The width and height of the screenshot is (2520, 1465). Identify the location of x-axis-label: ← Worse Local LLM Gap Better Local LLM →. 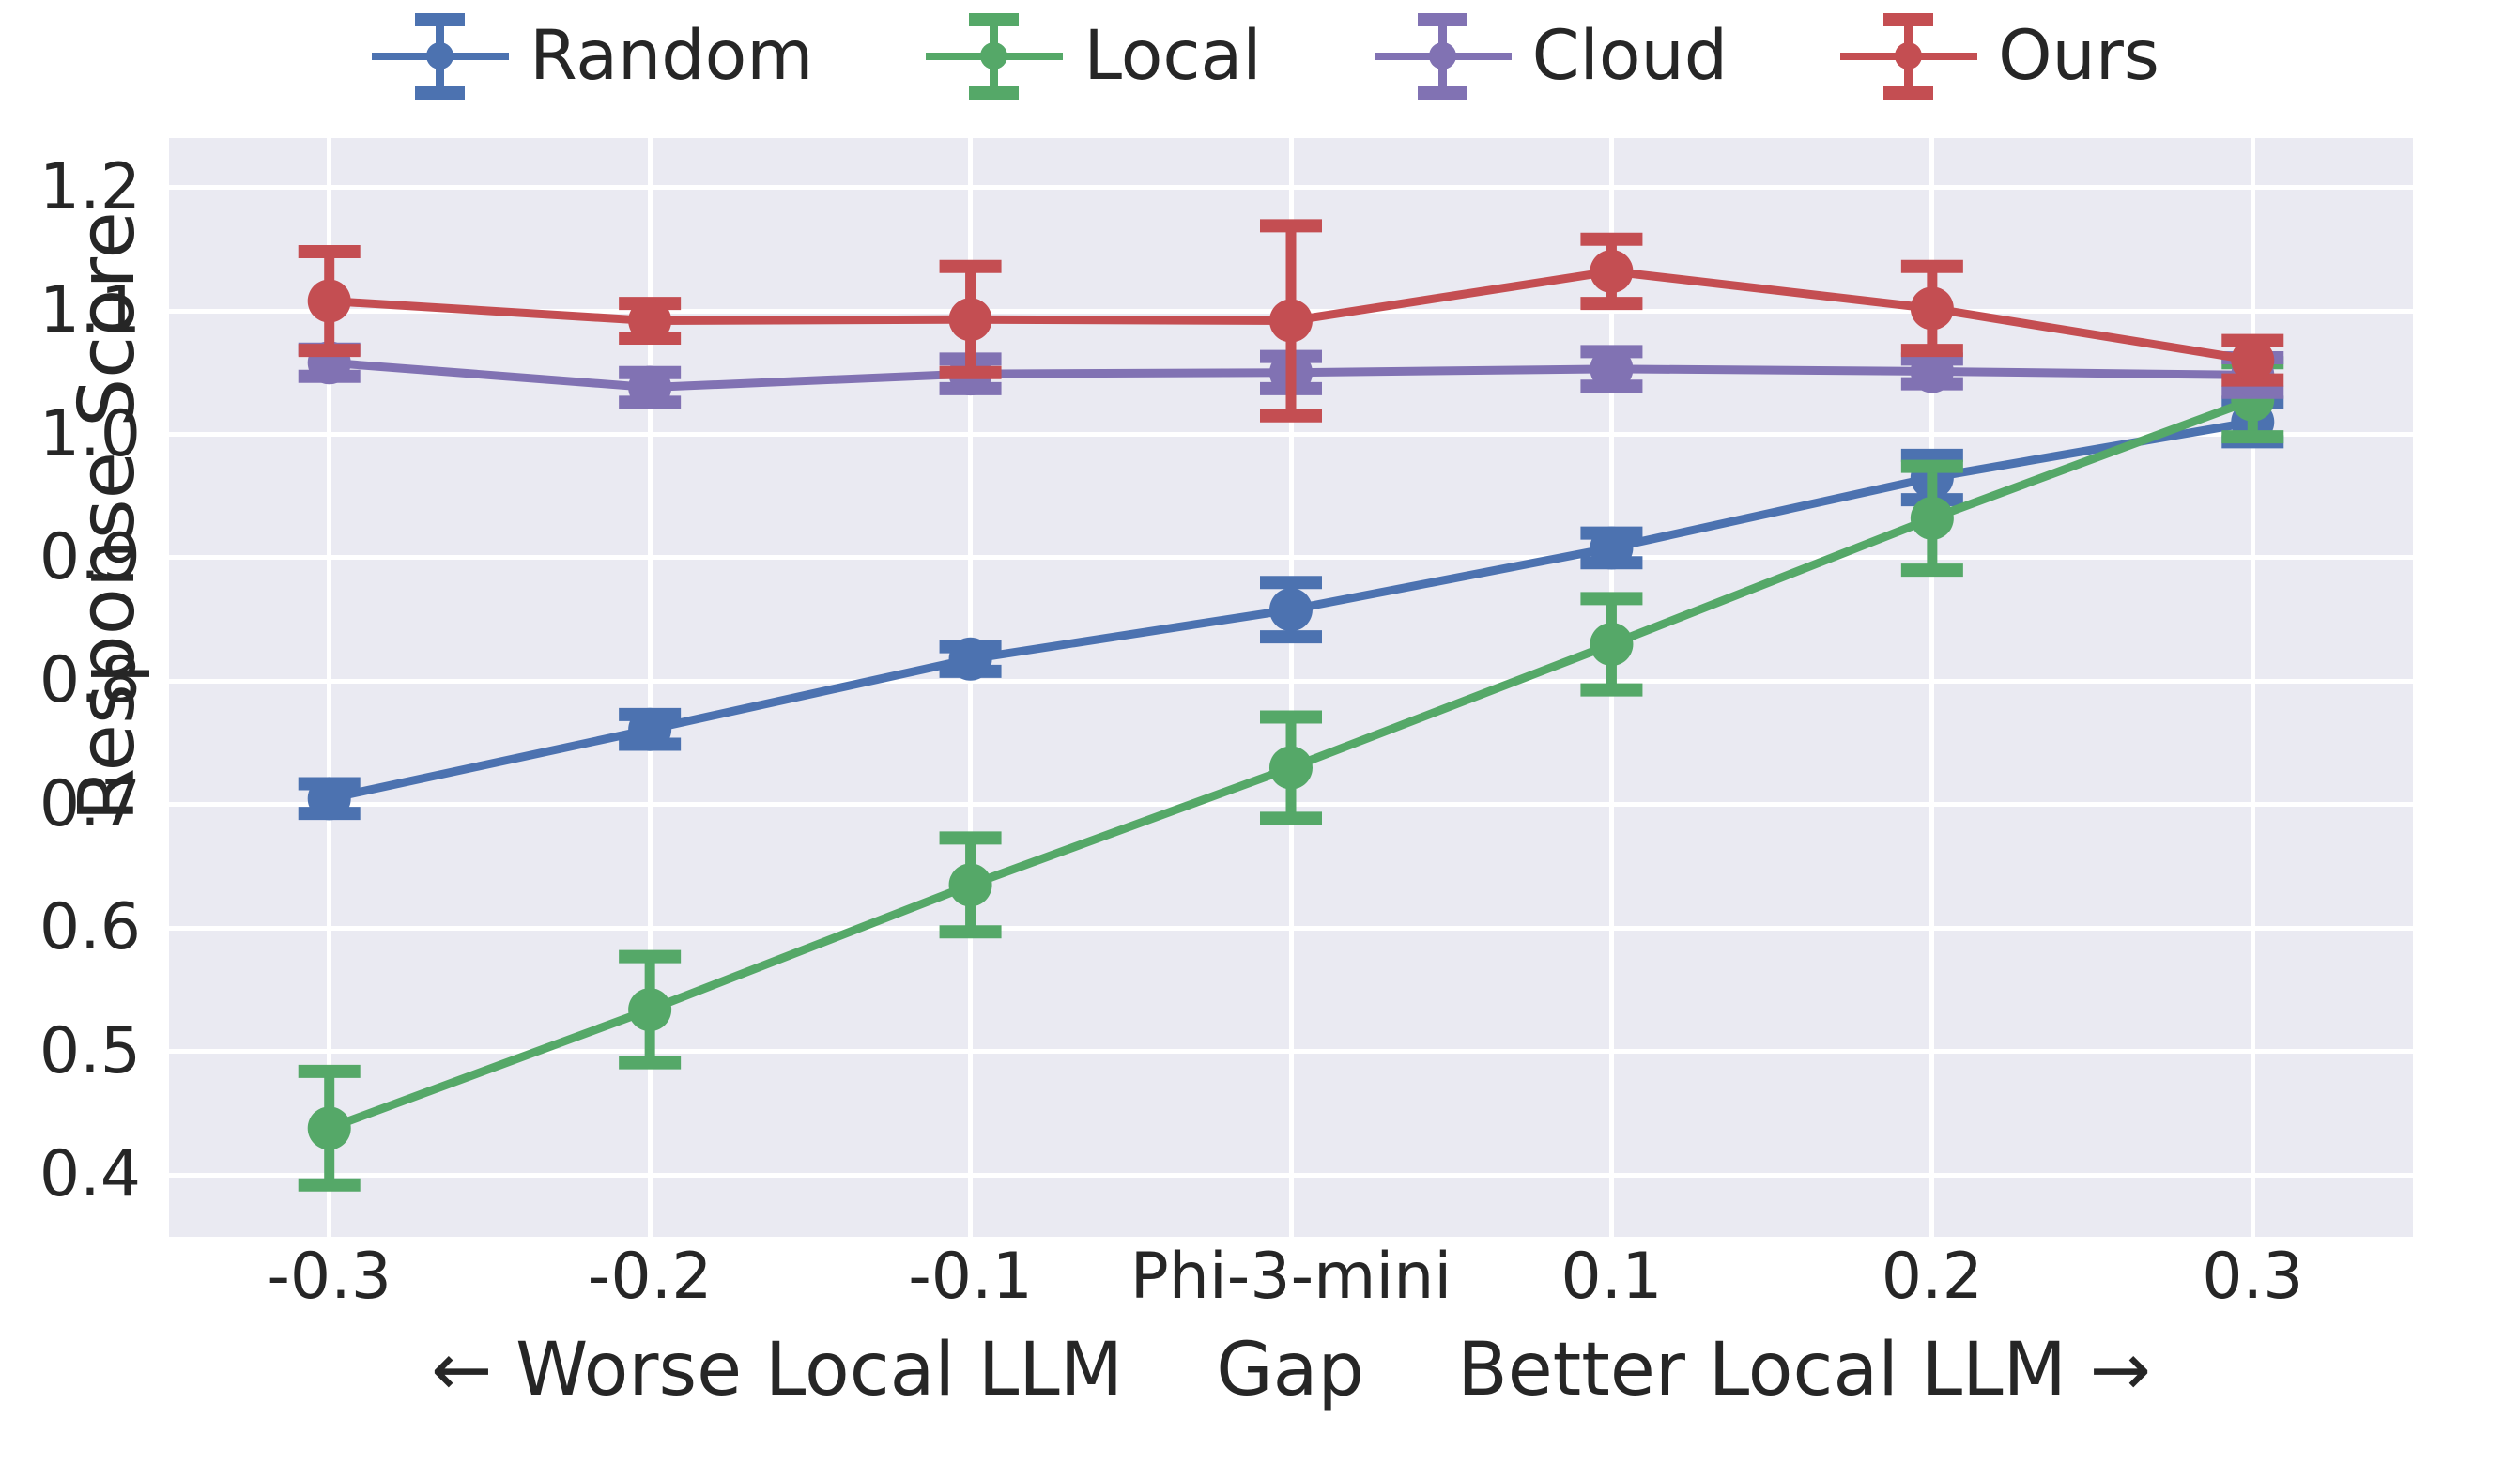
(1291, 1385).